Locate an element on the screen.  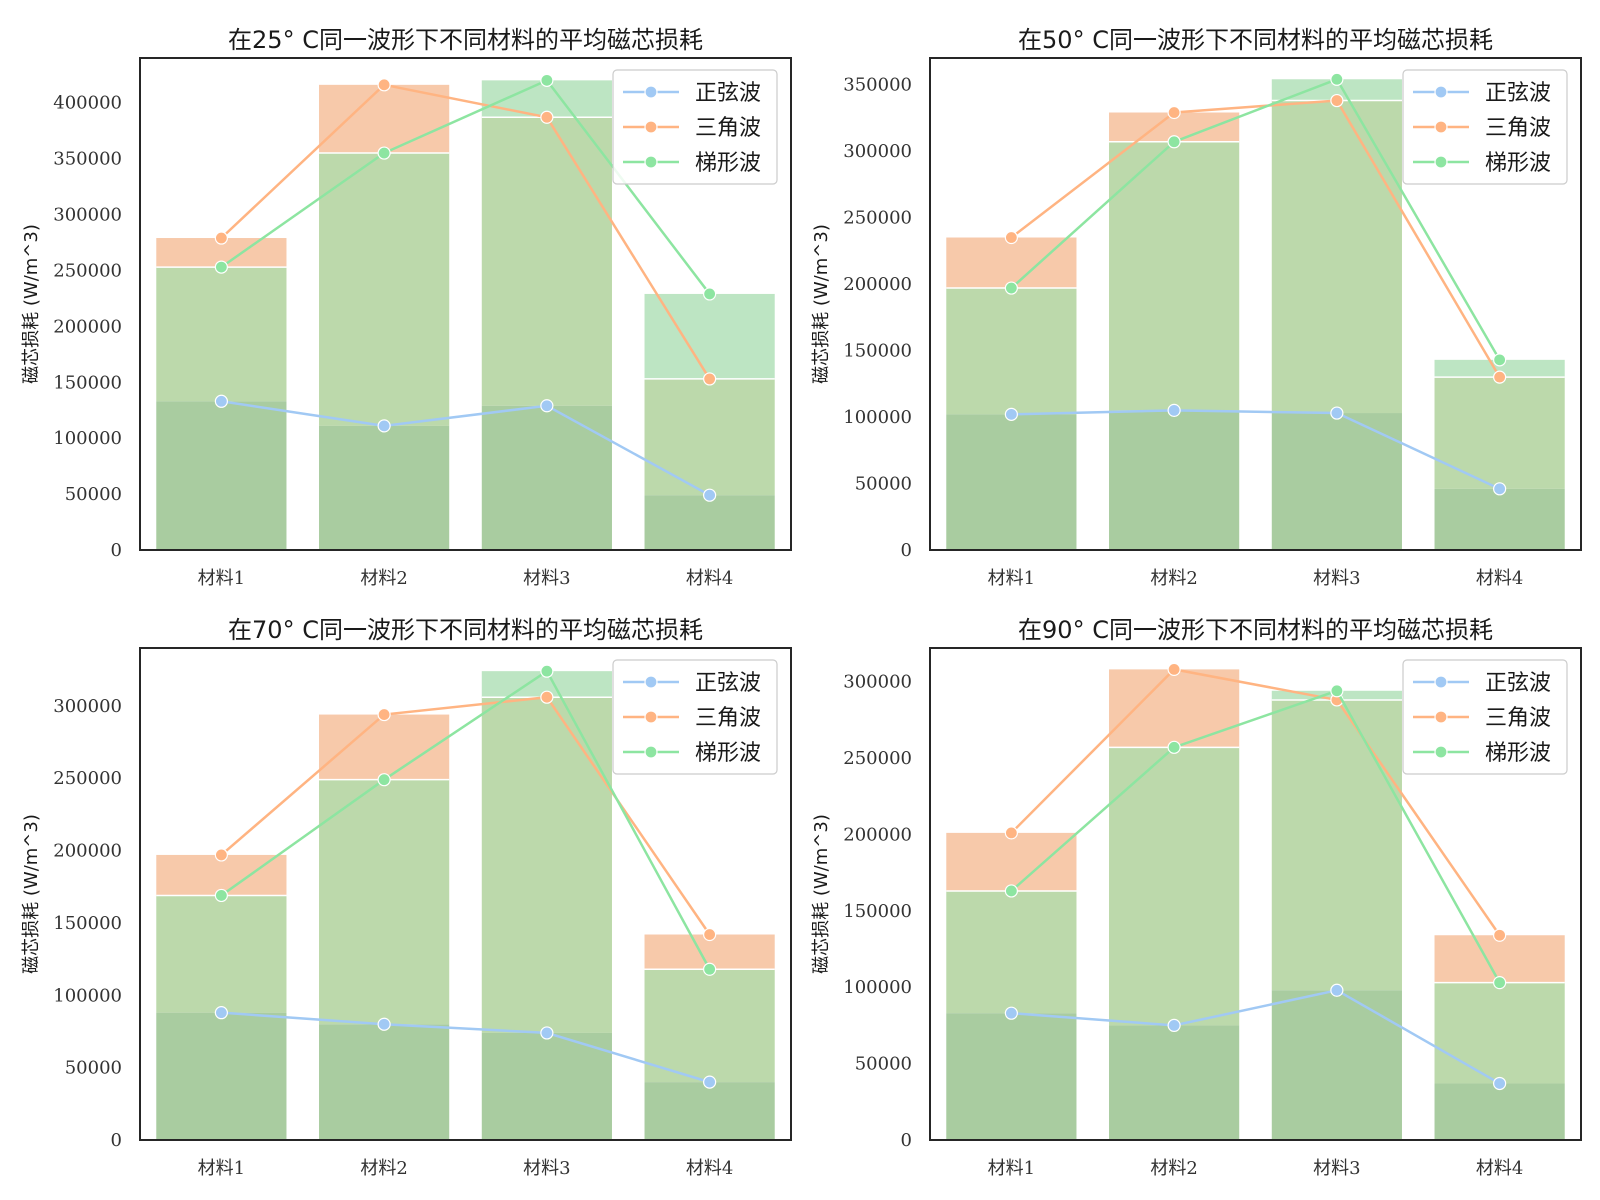
chart-title: 在25° C同一波形下不同材料的平均磁芯损耗 is located at coordinates (465, 40).